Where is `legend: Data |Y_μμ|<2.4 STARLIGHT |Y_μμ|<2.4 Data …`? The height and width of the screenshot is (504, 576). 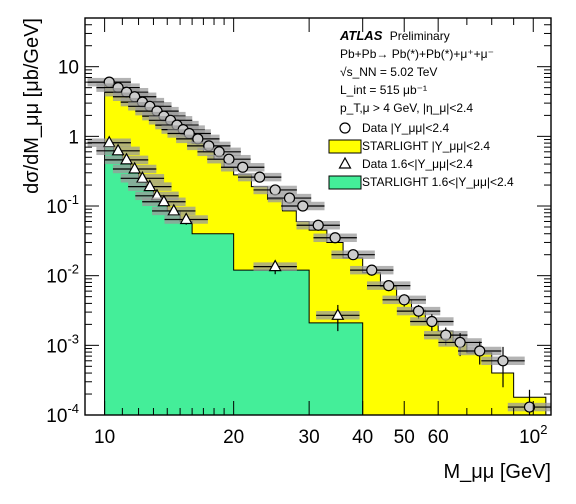 legend: Data |Y_μμ|<2.4 STARLIGHT |Y_μμ|<2.4 Data … is located at coordinates (421, 155).